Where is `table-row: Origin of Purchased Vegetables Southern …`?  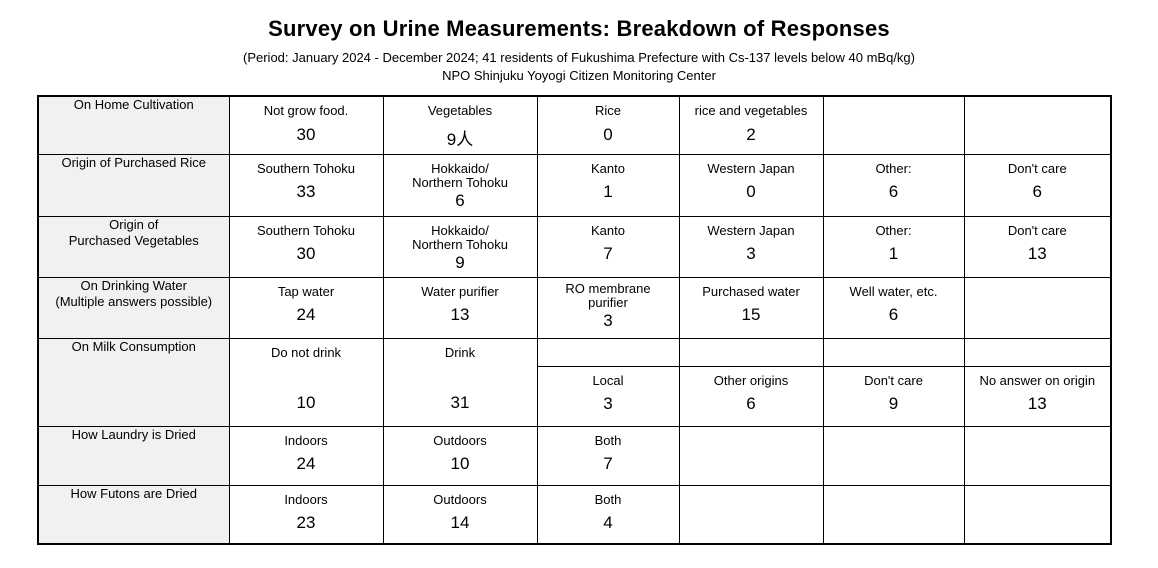 table-row: Origin of Purchased Vegetables Southern … is located at coordinates (574, 246).